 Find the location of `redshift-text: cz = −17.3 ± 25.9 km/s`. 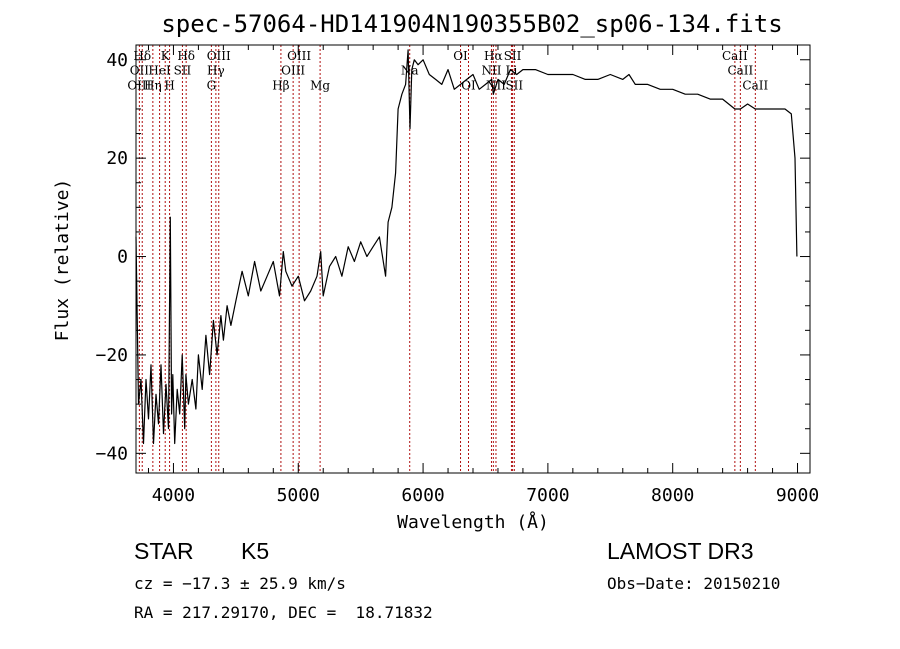

redshift-text: cz = −17.3 ± 25.9 km/s is located at coordinates (240, 583).